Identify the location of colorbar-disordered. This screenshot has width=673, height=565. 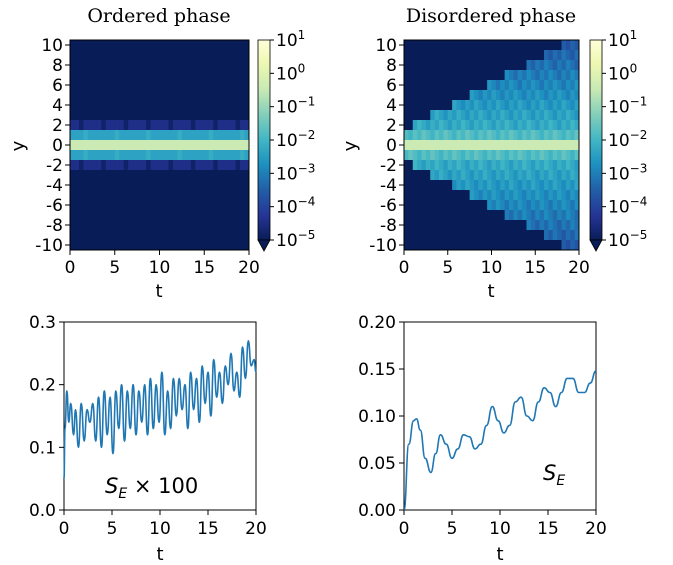
(596, 140).